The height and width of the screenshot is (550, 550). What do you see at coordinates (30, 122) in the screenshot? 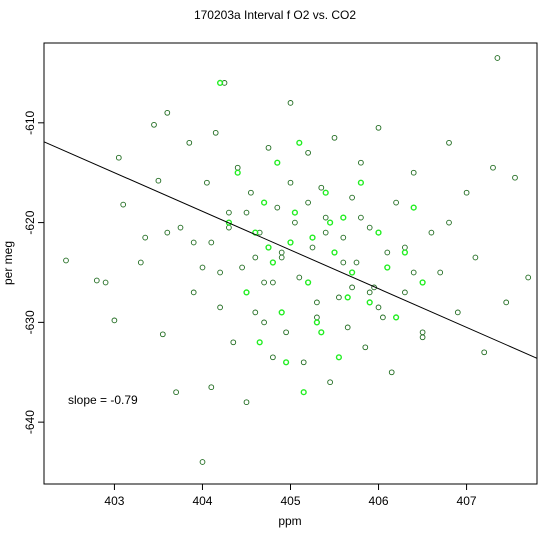
I see `y-tick-label: -610` at bounding box center [30, 122].